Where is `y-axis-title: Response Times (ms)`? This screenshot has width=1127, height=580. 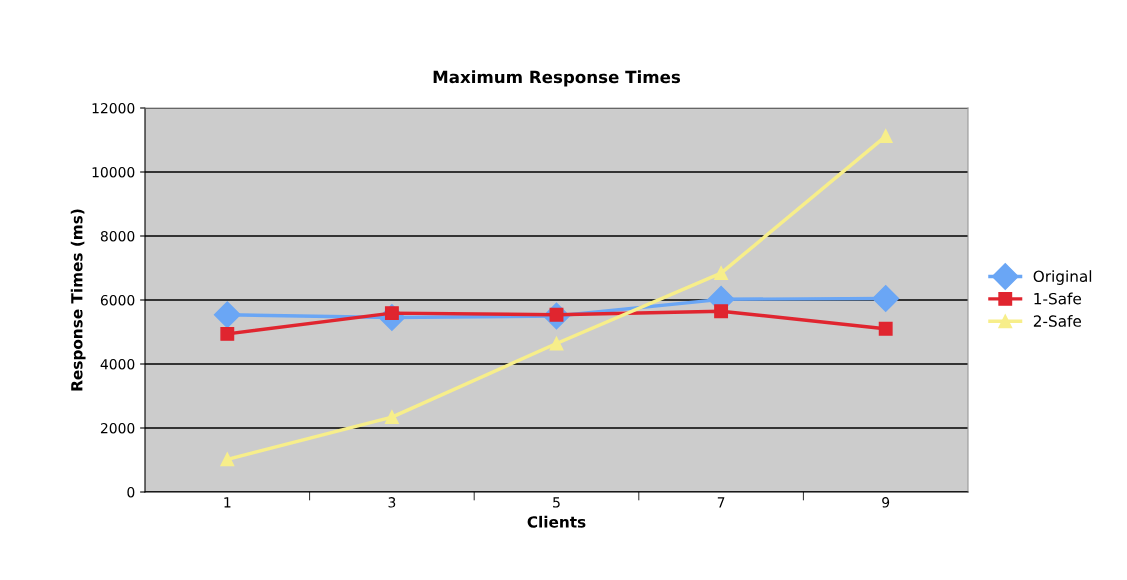 y-axis-title: Response Times (ms) is located at coordinates (78, 300).